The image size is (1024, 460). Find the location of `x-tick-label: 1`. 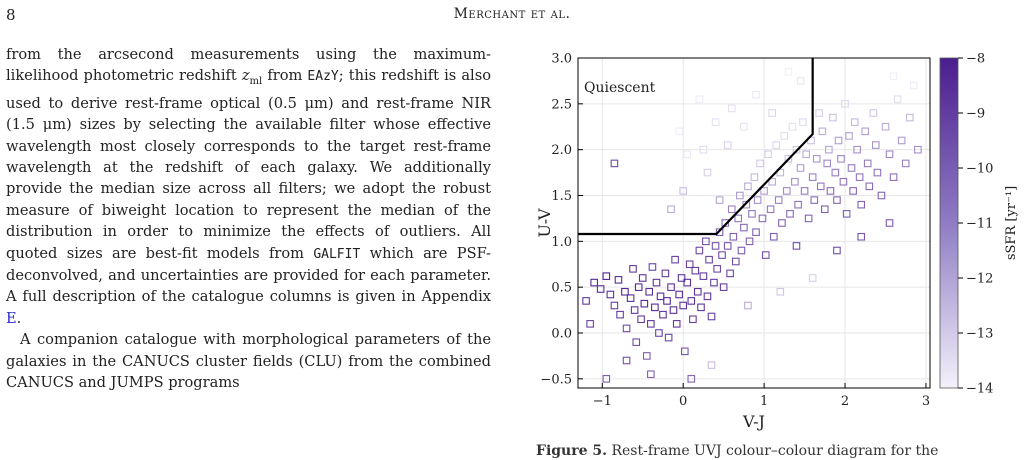

x-tick-label: 1 is located at coordinates (764, 401).